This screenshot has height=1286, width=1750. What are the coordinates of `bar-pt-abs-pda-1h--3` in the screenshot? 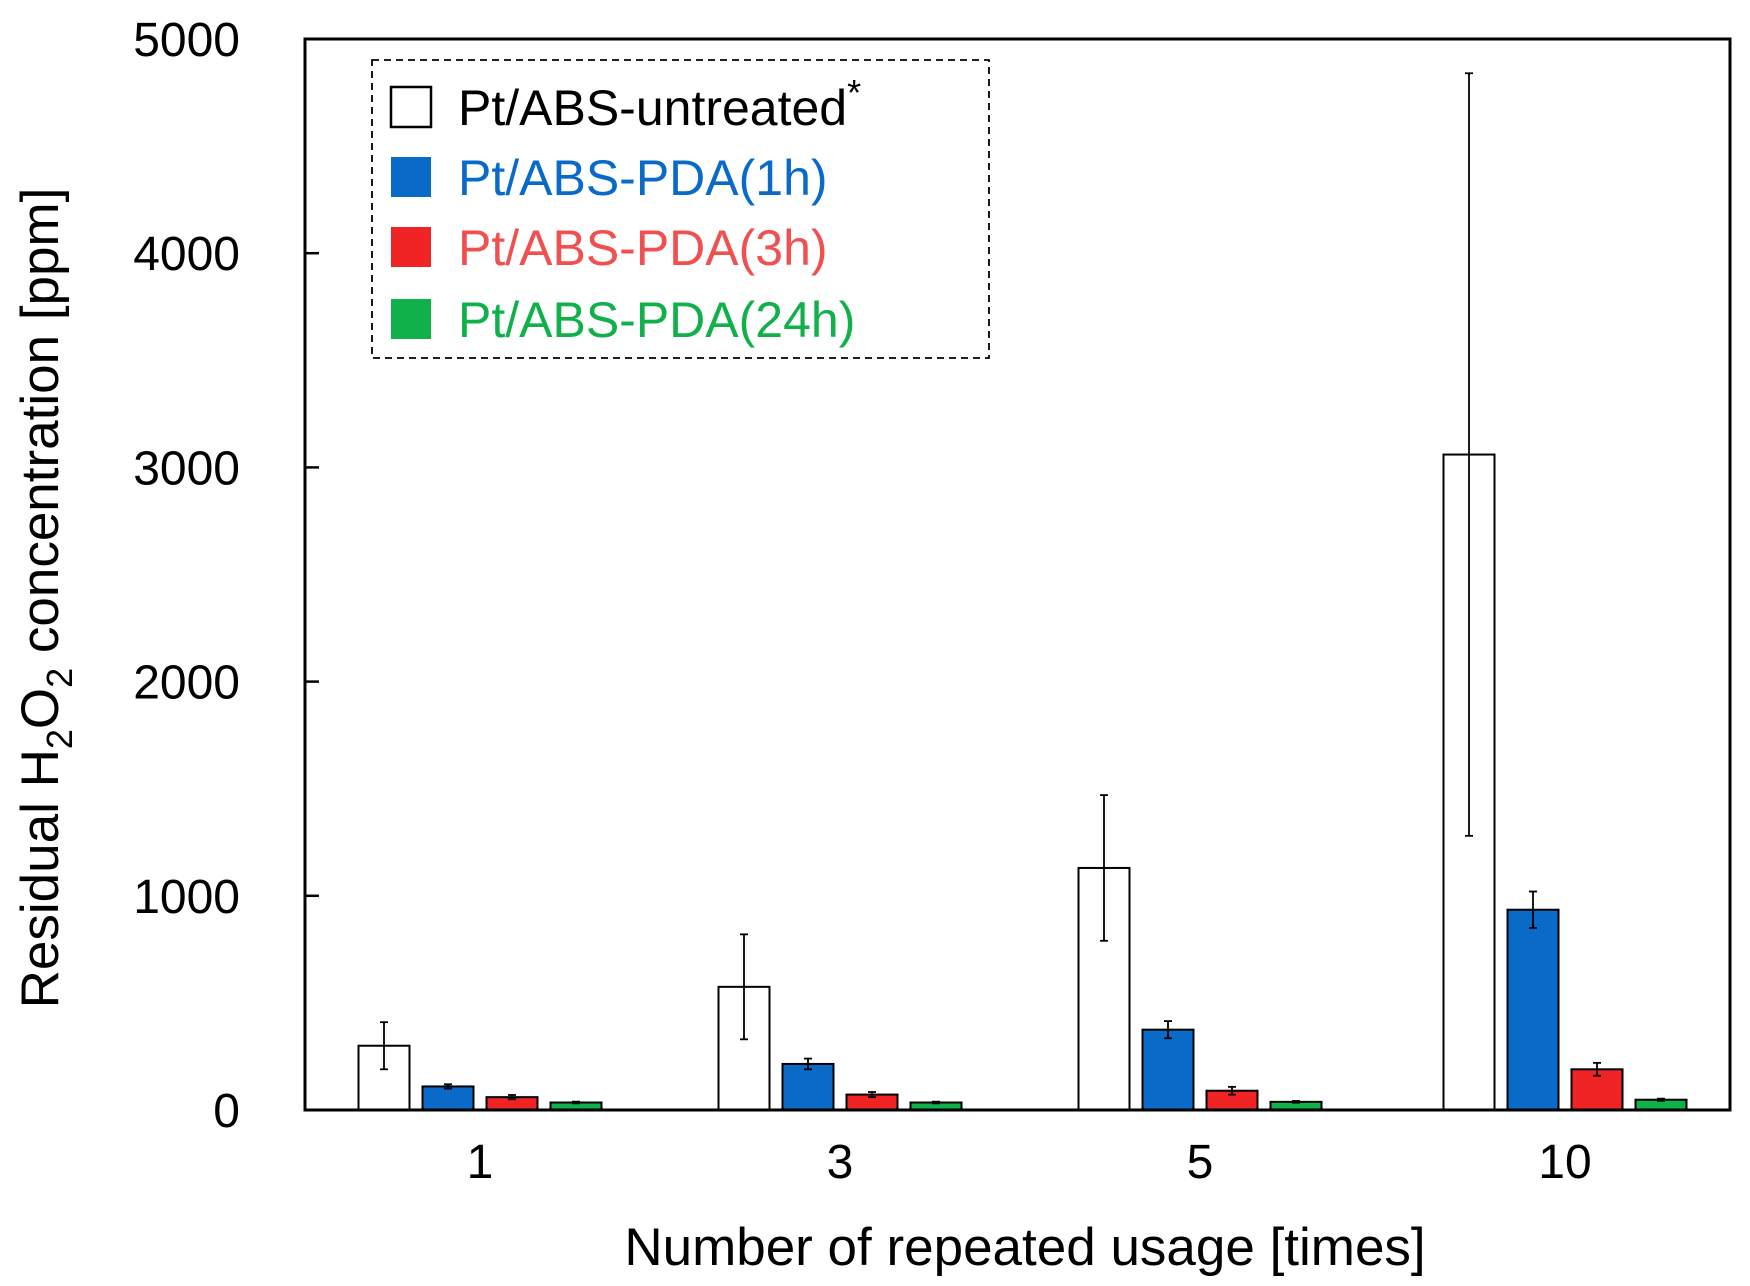 It's located at (808, 1087).